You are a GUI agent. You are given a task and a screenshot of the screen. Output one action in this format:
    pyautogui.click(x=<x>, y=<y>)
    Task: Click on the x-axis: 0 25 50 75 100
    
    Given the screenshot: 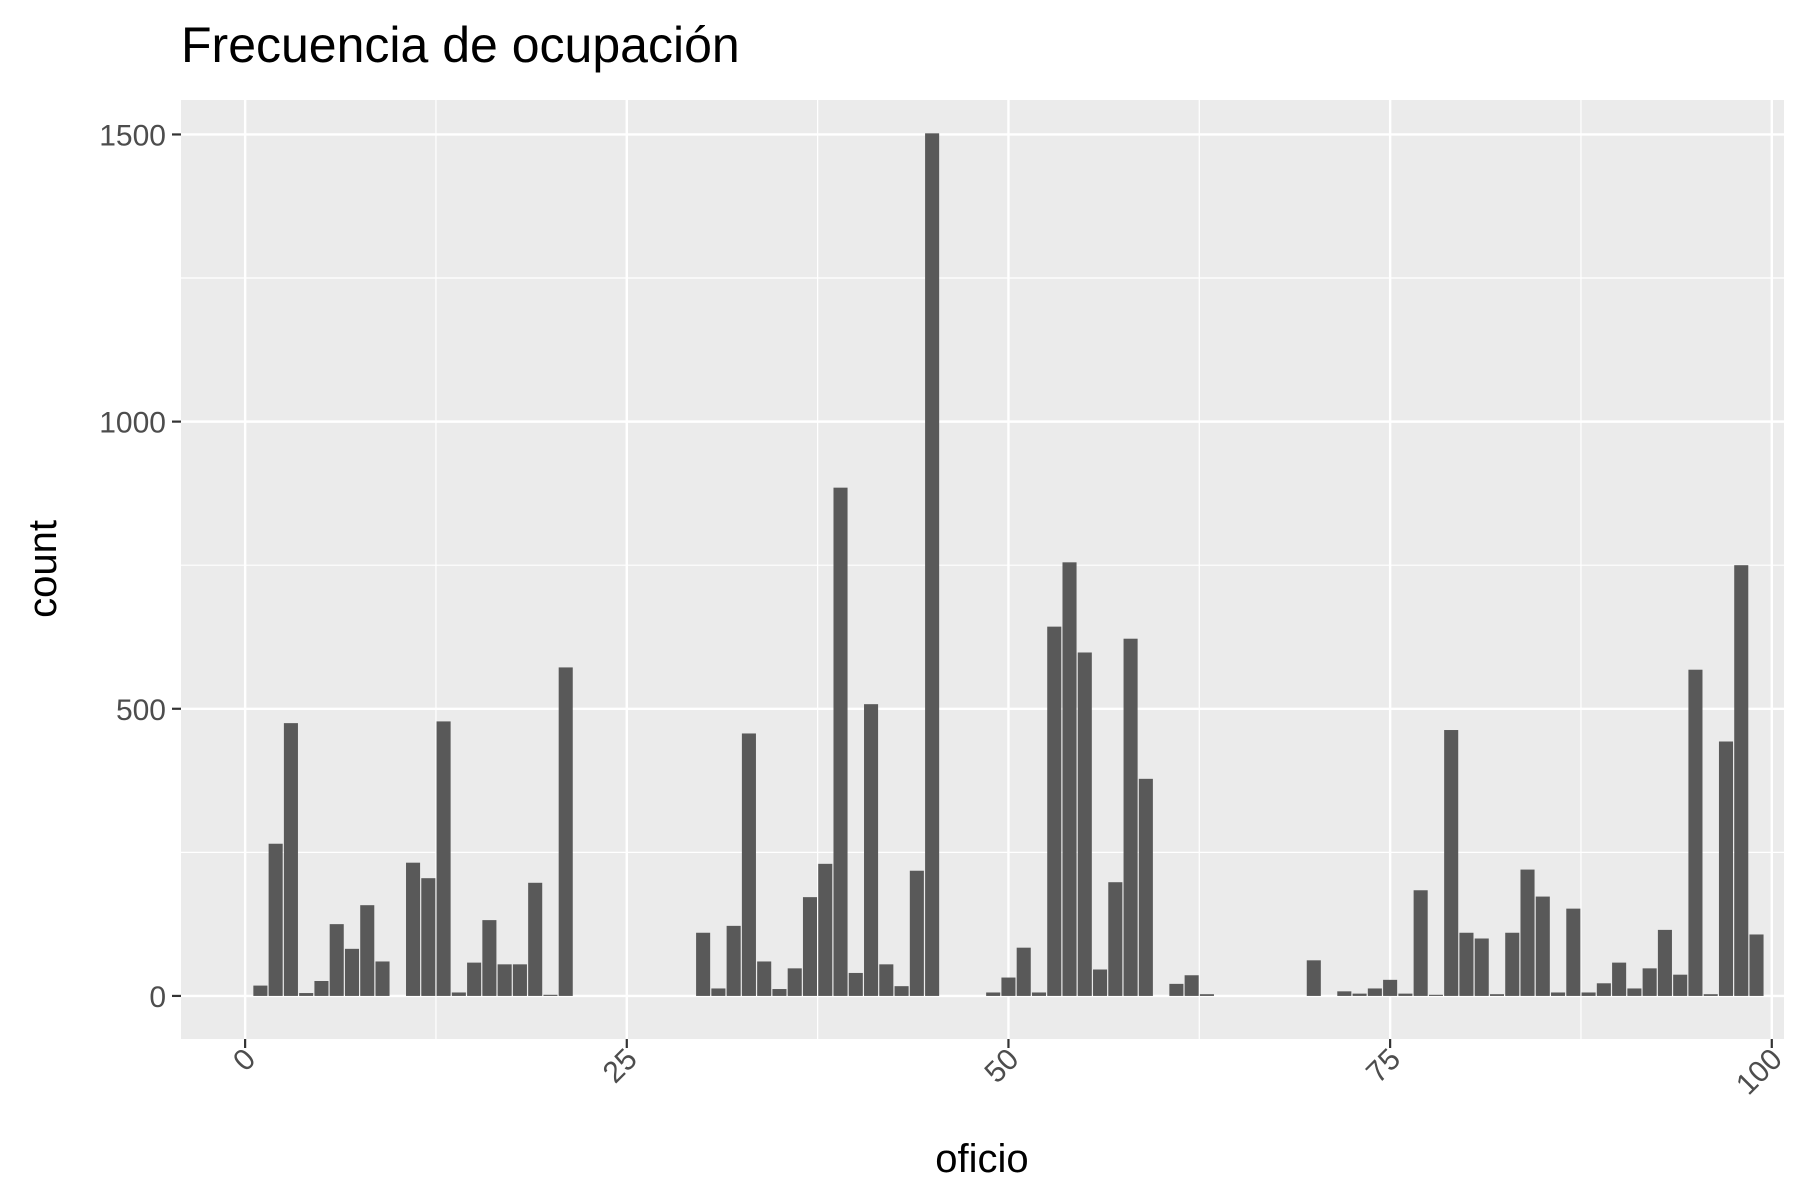 What is the action you would take?
    pyautogui.click(x=1008, y=1070)
    